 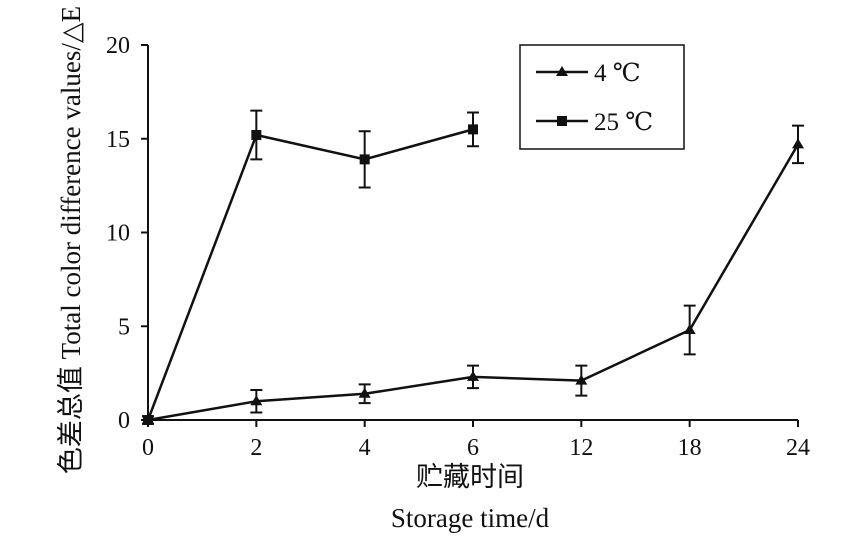 I want to click on x-tick-label: 24, so click(x=798, y=448).